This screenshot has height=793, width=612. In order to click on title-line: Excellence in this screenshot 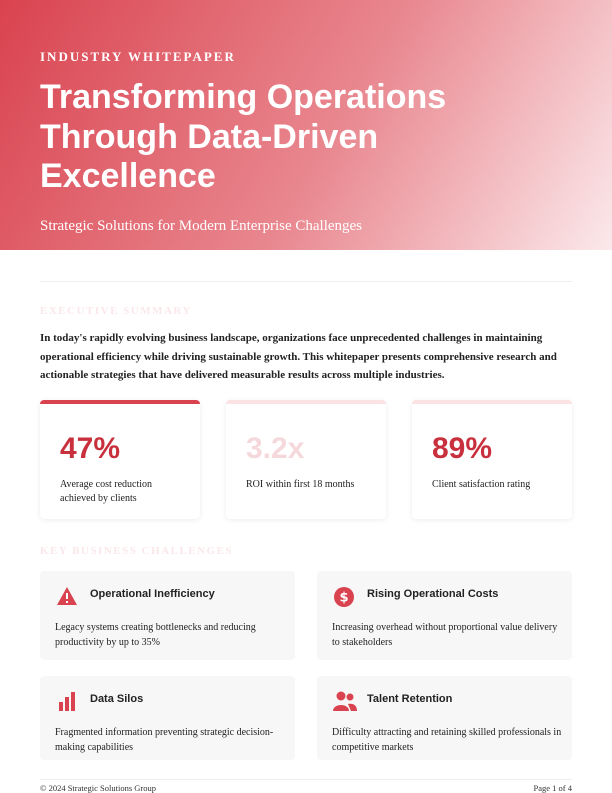, I will do `click(128, 176)`.